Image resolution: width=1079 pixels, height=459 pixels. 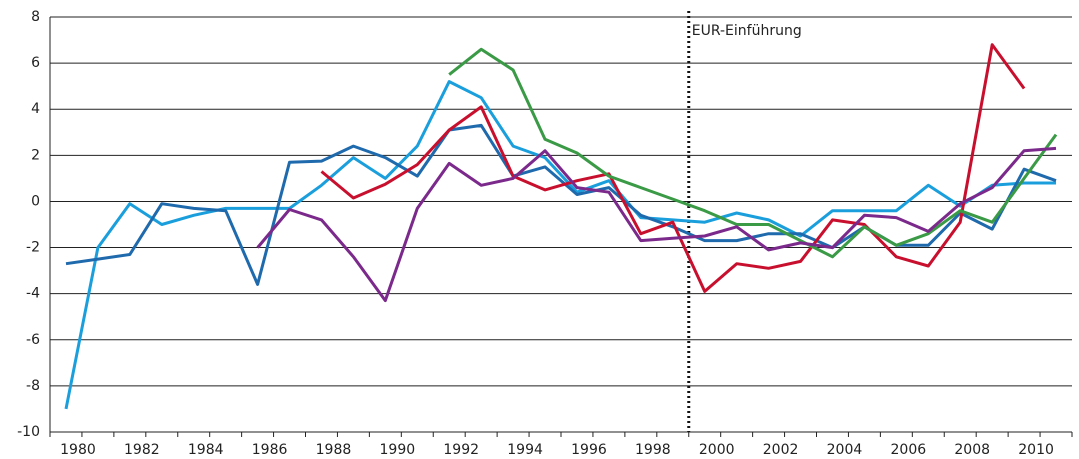 What do you see at coordinates (717, 450) in the screenshot?
I see `x-tick-label: 2000` at bounding box center [717, 450].